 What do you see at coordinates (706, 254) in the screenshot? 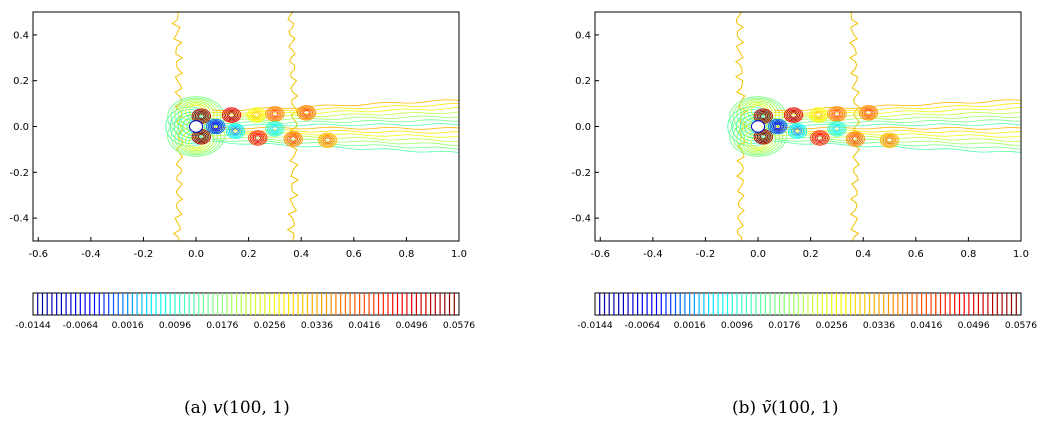
I see `x-tick-label: -0.2` at bounding box center [706, 254].